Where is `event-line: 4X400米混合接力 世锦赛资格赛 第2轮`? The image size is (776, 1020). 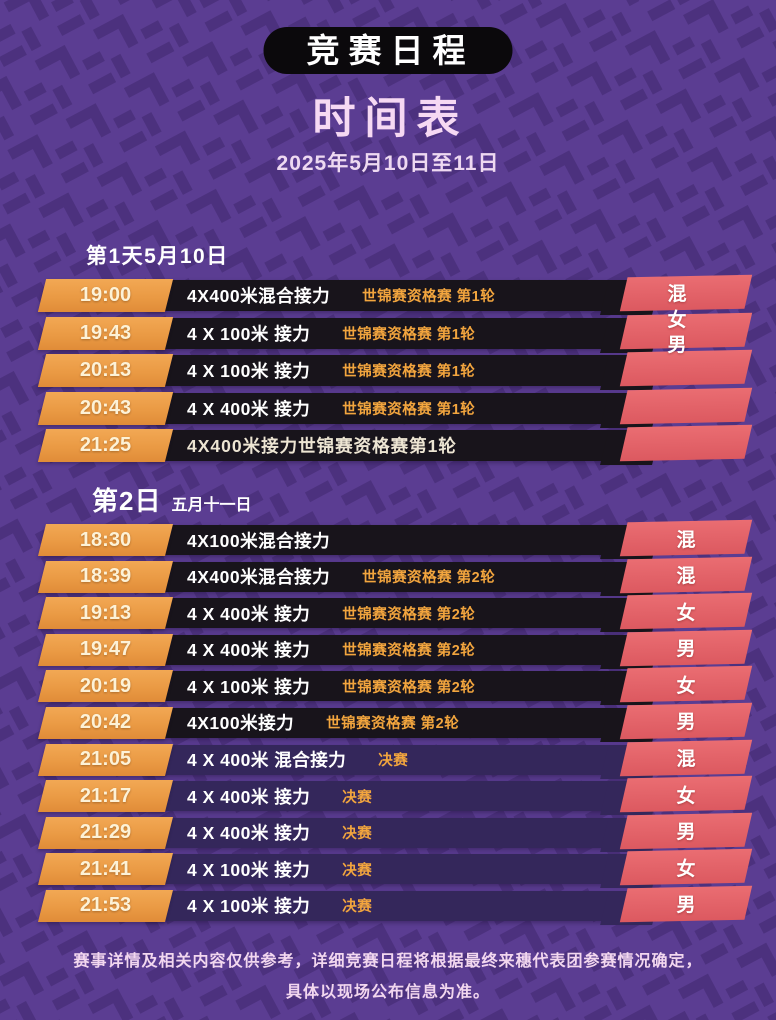 event-line: 4X400米混合接力 世锦赛资格赛 第2轮 is located at coordinates (401, 577).